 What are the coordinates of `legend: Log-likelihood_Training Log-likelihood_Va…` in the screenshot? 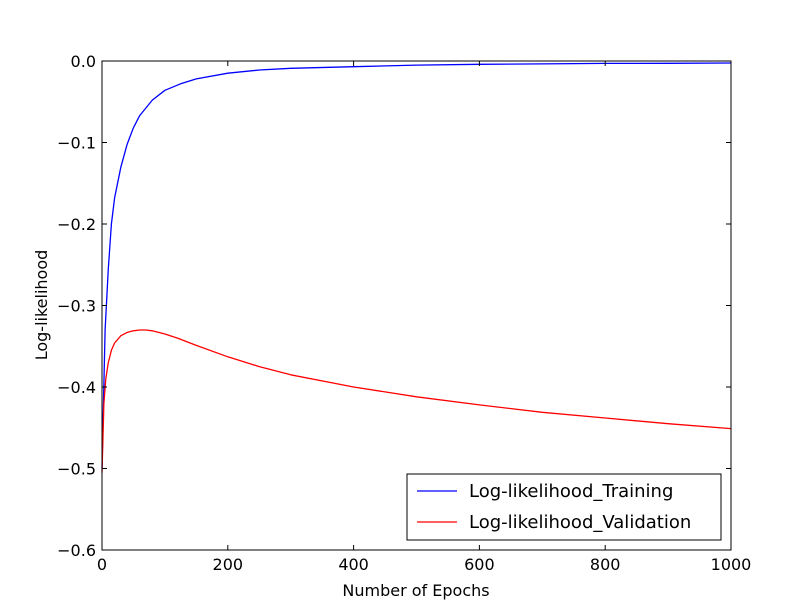 It's located at (564, 507).